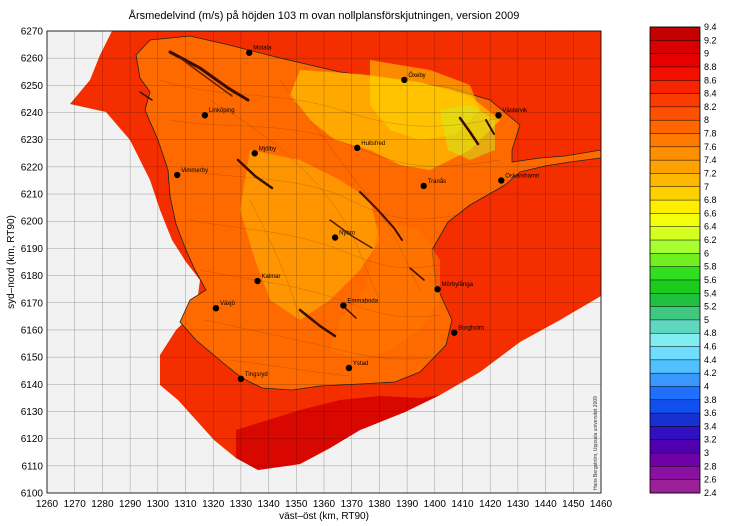 This screenshot has width=733, height=526. Describe the element at coordinates (385, 290) in the screenshot. I see `lowland-east` at that location.